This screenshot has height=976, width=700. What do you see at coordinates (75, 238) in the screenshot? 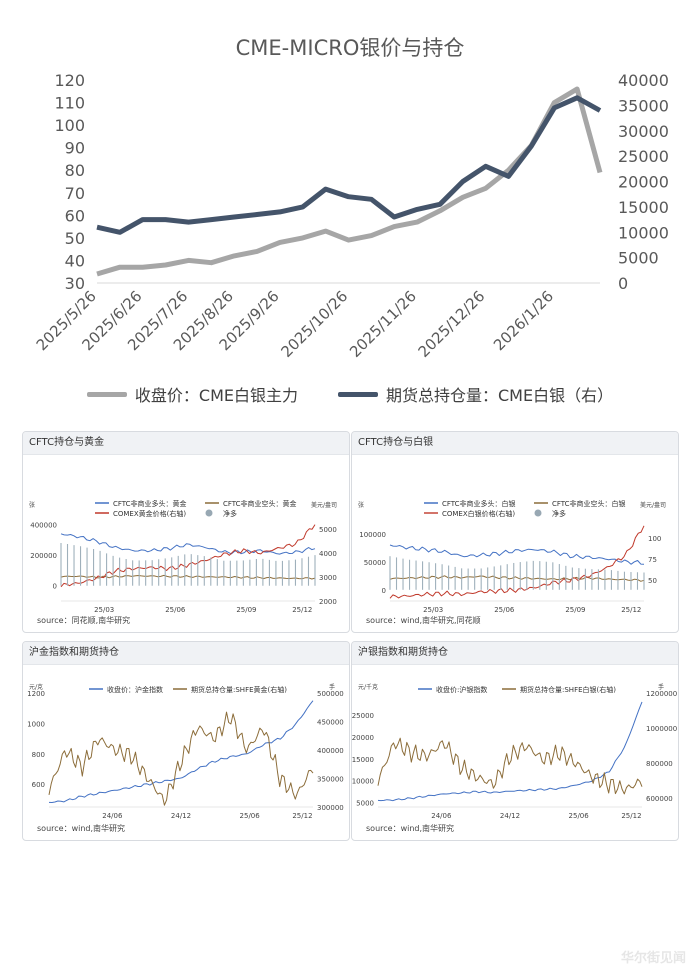
I see `y-tick-label-left: 50` at bounding box center [75, 238].